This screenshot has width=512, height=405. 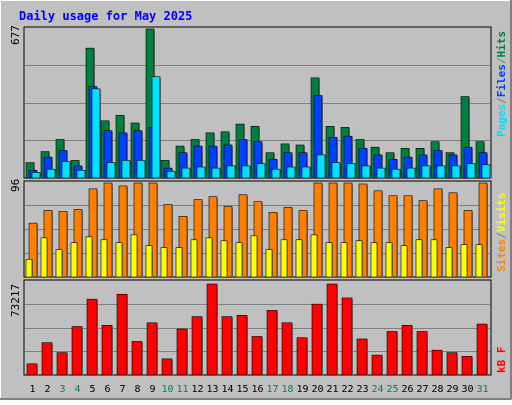 I want to click on day-label-30: 30, so click(x=467, y=389).